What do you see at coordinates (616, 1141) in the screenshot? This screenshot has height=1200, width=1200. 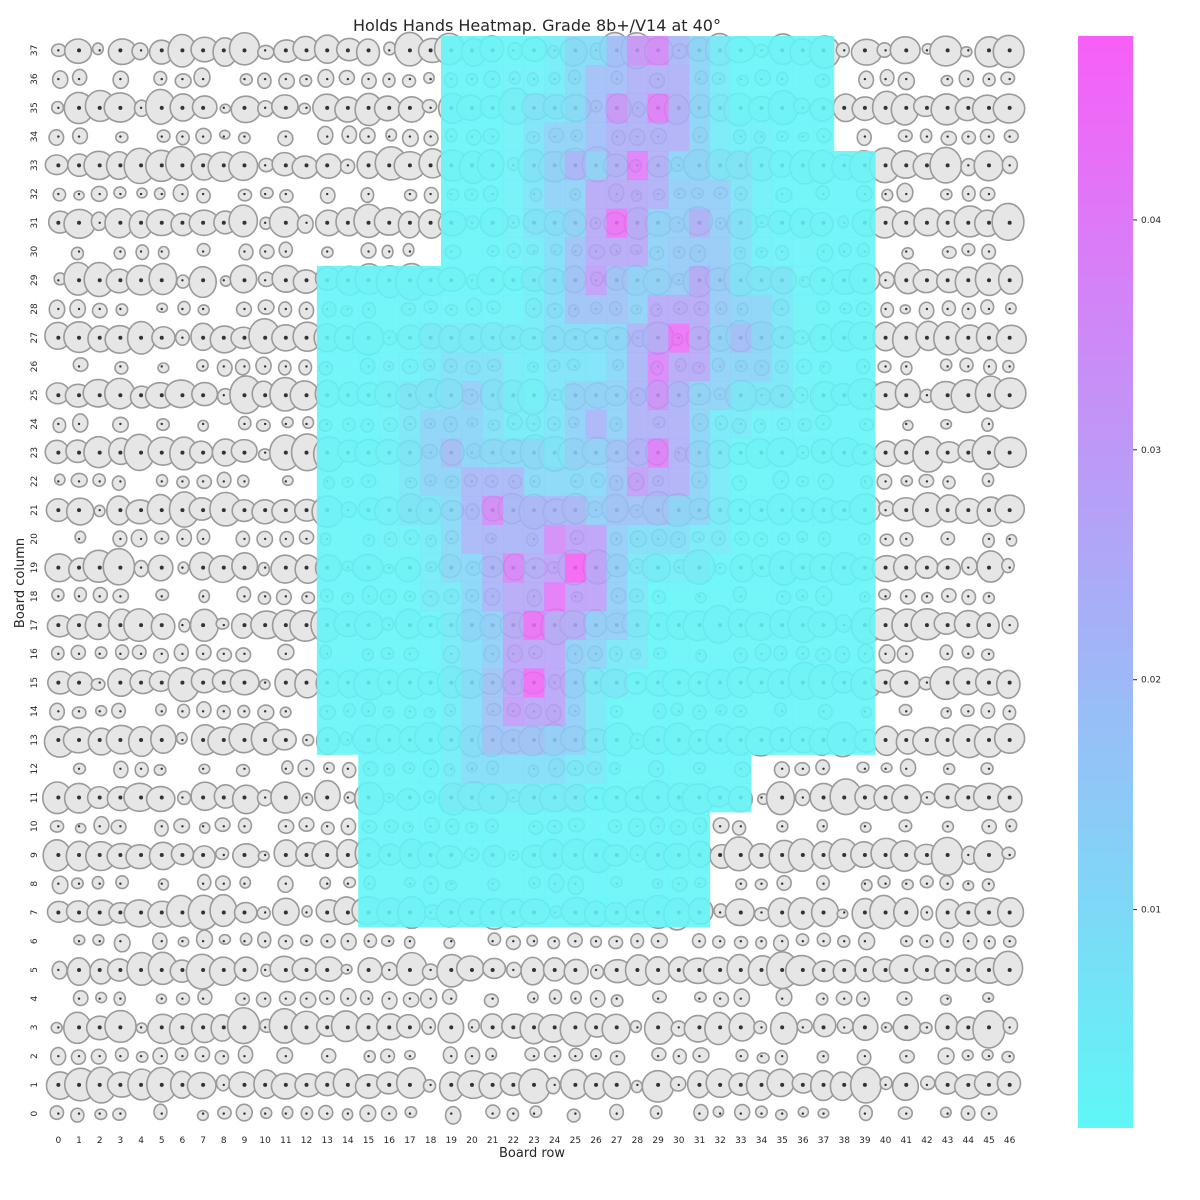 I see `x-tick-label: 27` at bounding box center [616, 1141].